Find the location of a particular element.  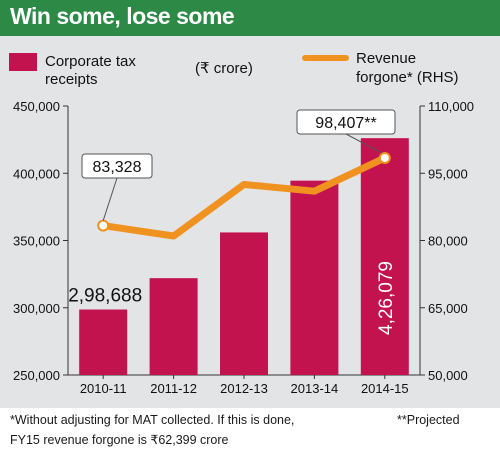

x-axis-labels: 2010-11 2011-12 2012-13 2013-14 2014-15 is located at coordinates (244, 385).